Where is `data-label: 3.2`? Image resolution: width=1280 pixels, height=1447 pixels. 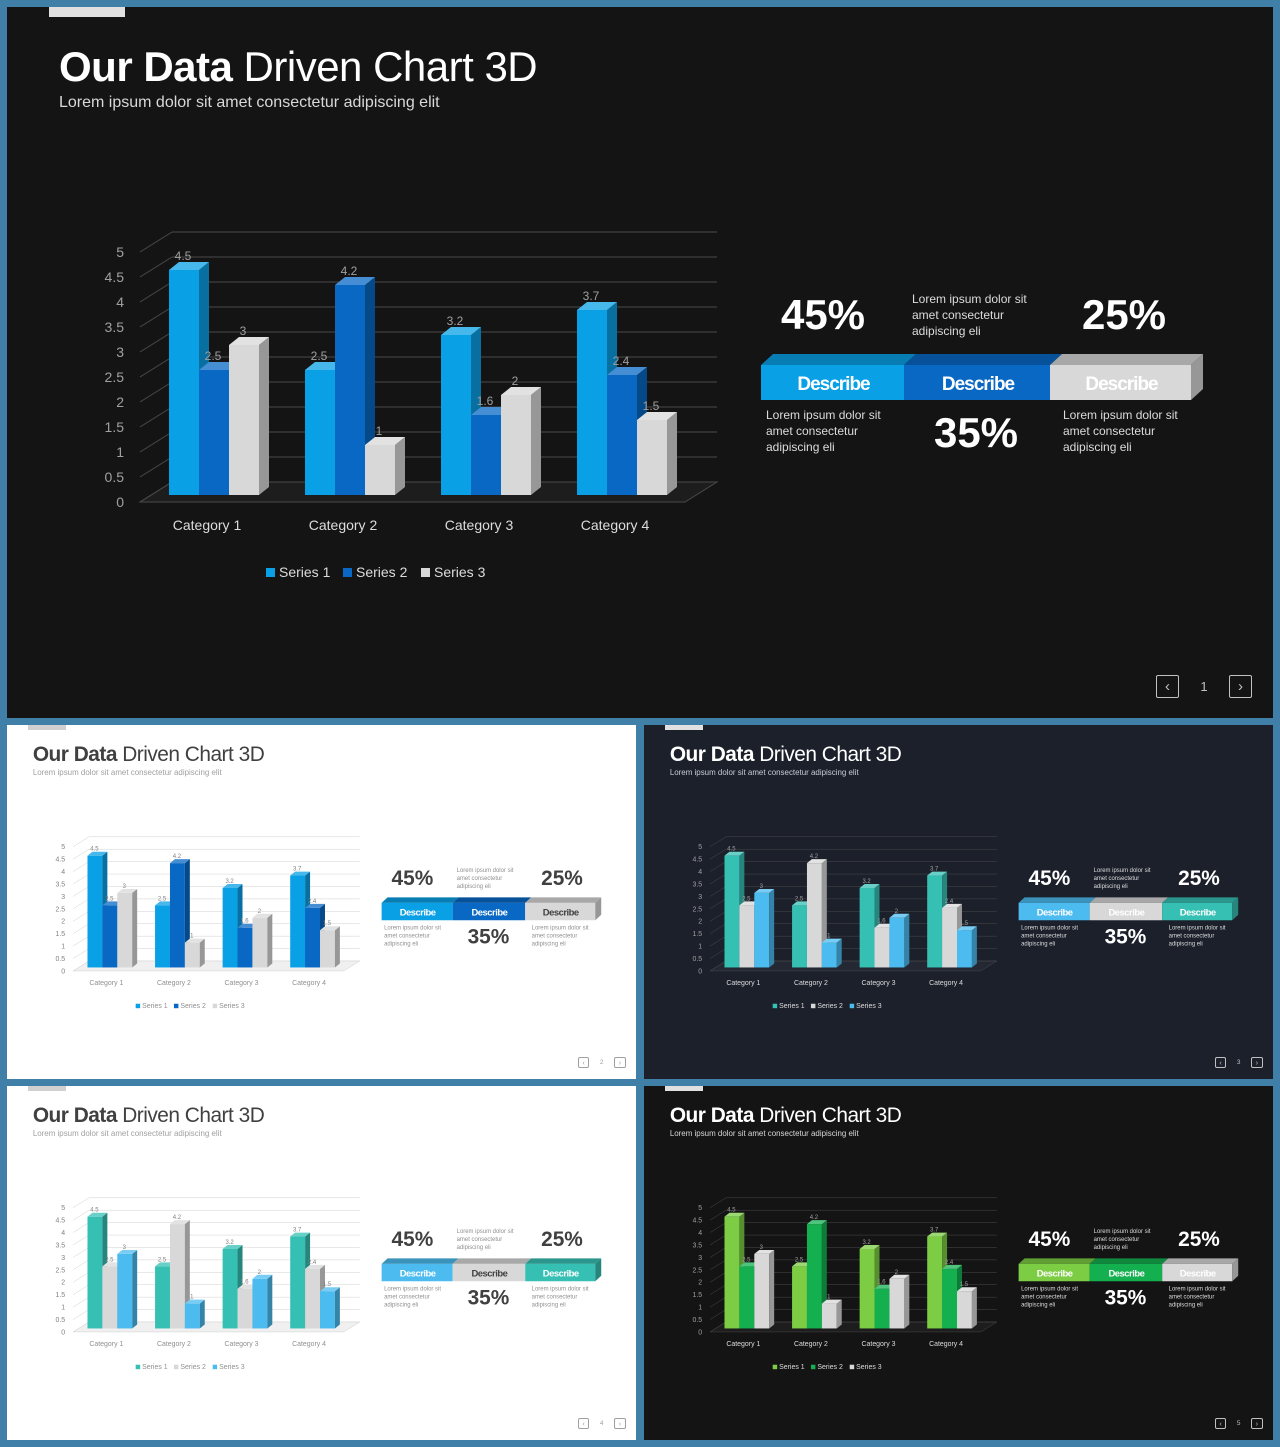 data-label: 3.2 is located at coordinates (455, 321).